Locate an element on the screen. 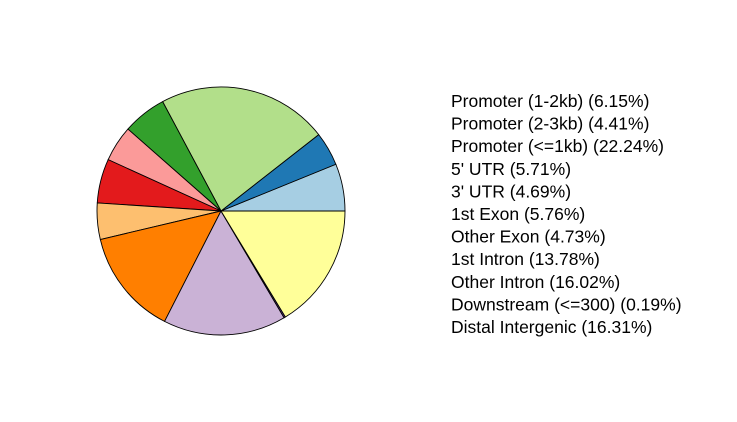 This screenshot has height=422, width=737. legend-entry-7: Other Exon (4.73%) is located at coordinates (528, 237).